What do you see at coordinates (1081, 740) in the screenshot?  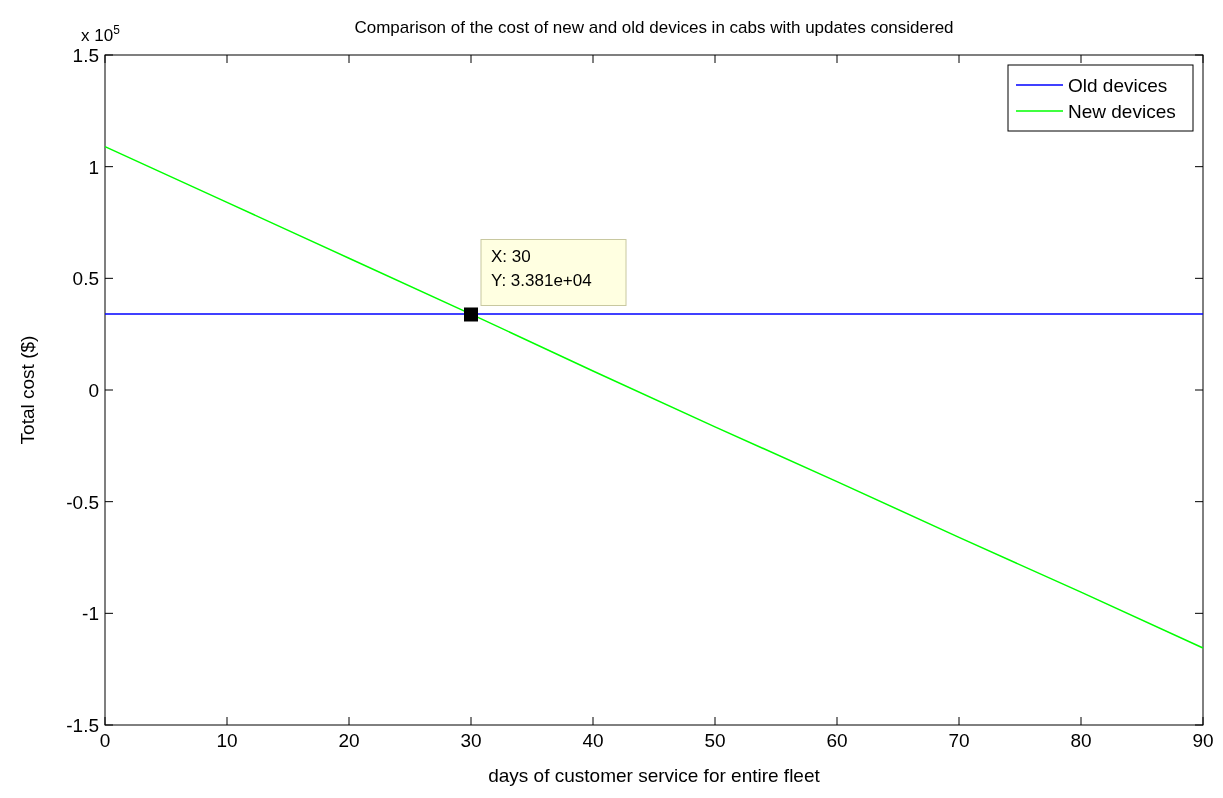 I see `x-tick-label: 80` at bounding box center [1081, 740].